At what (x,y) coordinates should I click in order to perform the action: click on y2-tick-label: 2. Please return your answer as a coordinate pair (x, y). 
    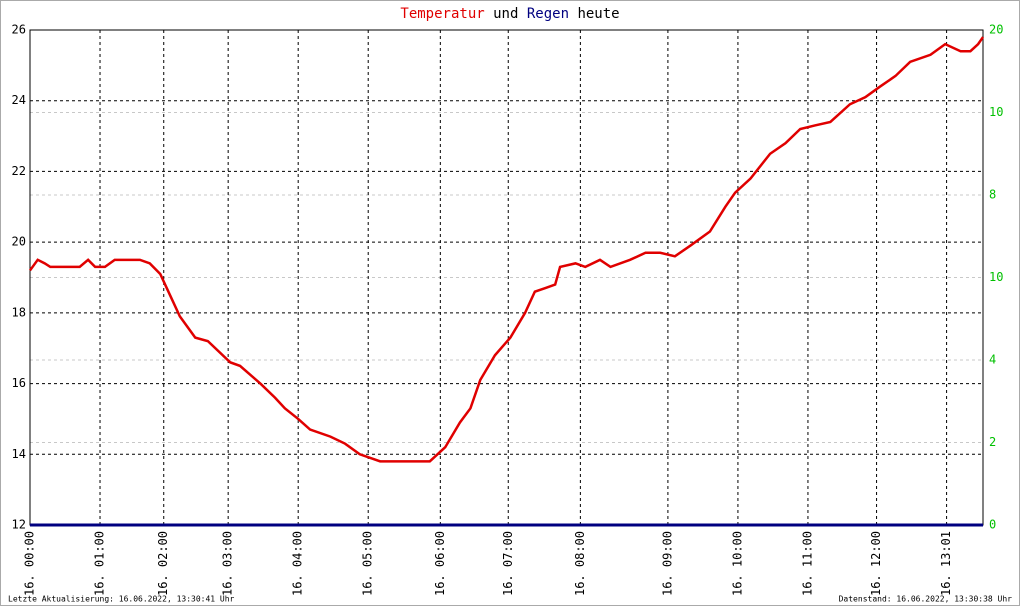
    Looking at the image, I should click on (992, 442).